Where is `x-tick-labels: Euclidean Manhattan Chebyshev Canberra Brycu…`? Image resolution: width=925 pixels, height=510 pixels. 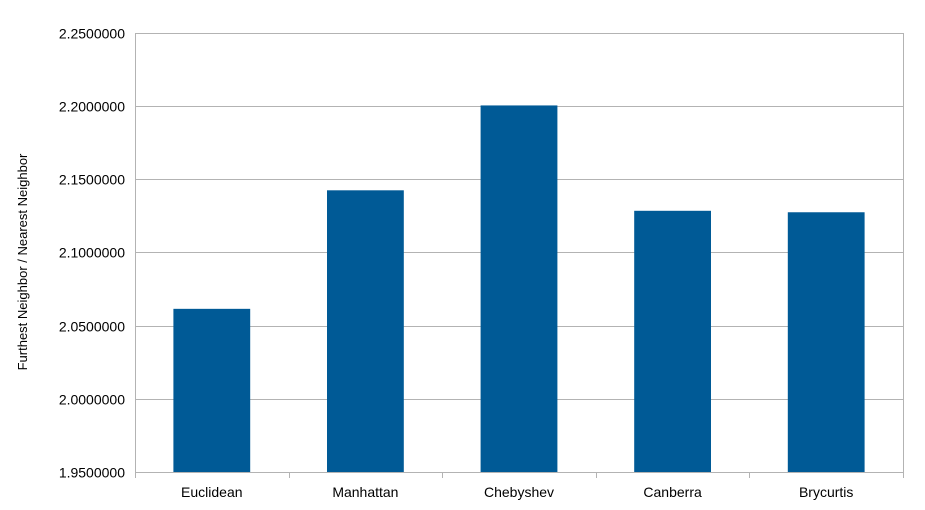 x-tick-labels: Euclidean Manhattan Chebyshev Canberra Brycu… is located at coordinates (517, 492).